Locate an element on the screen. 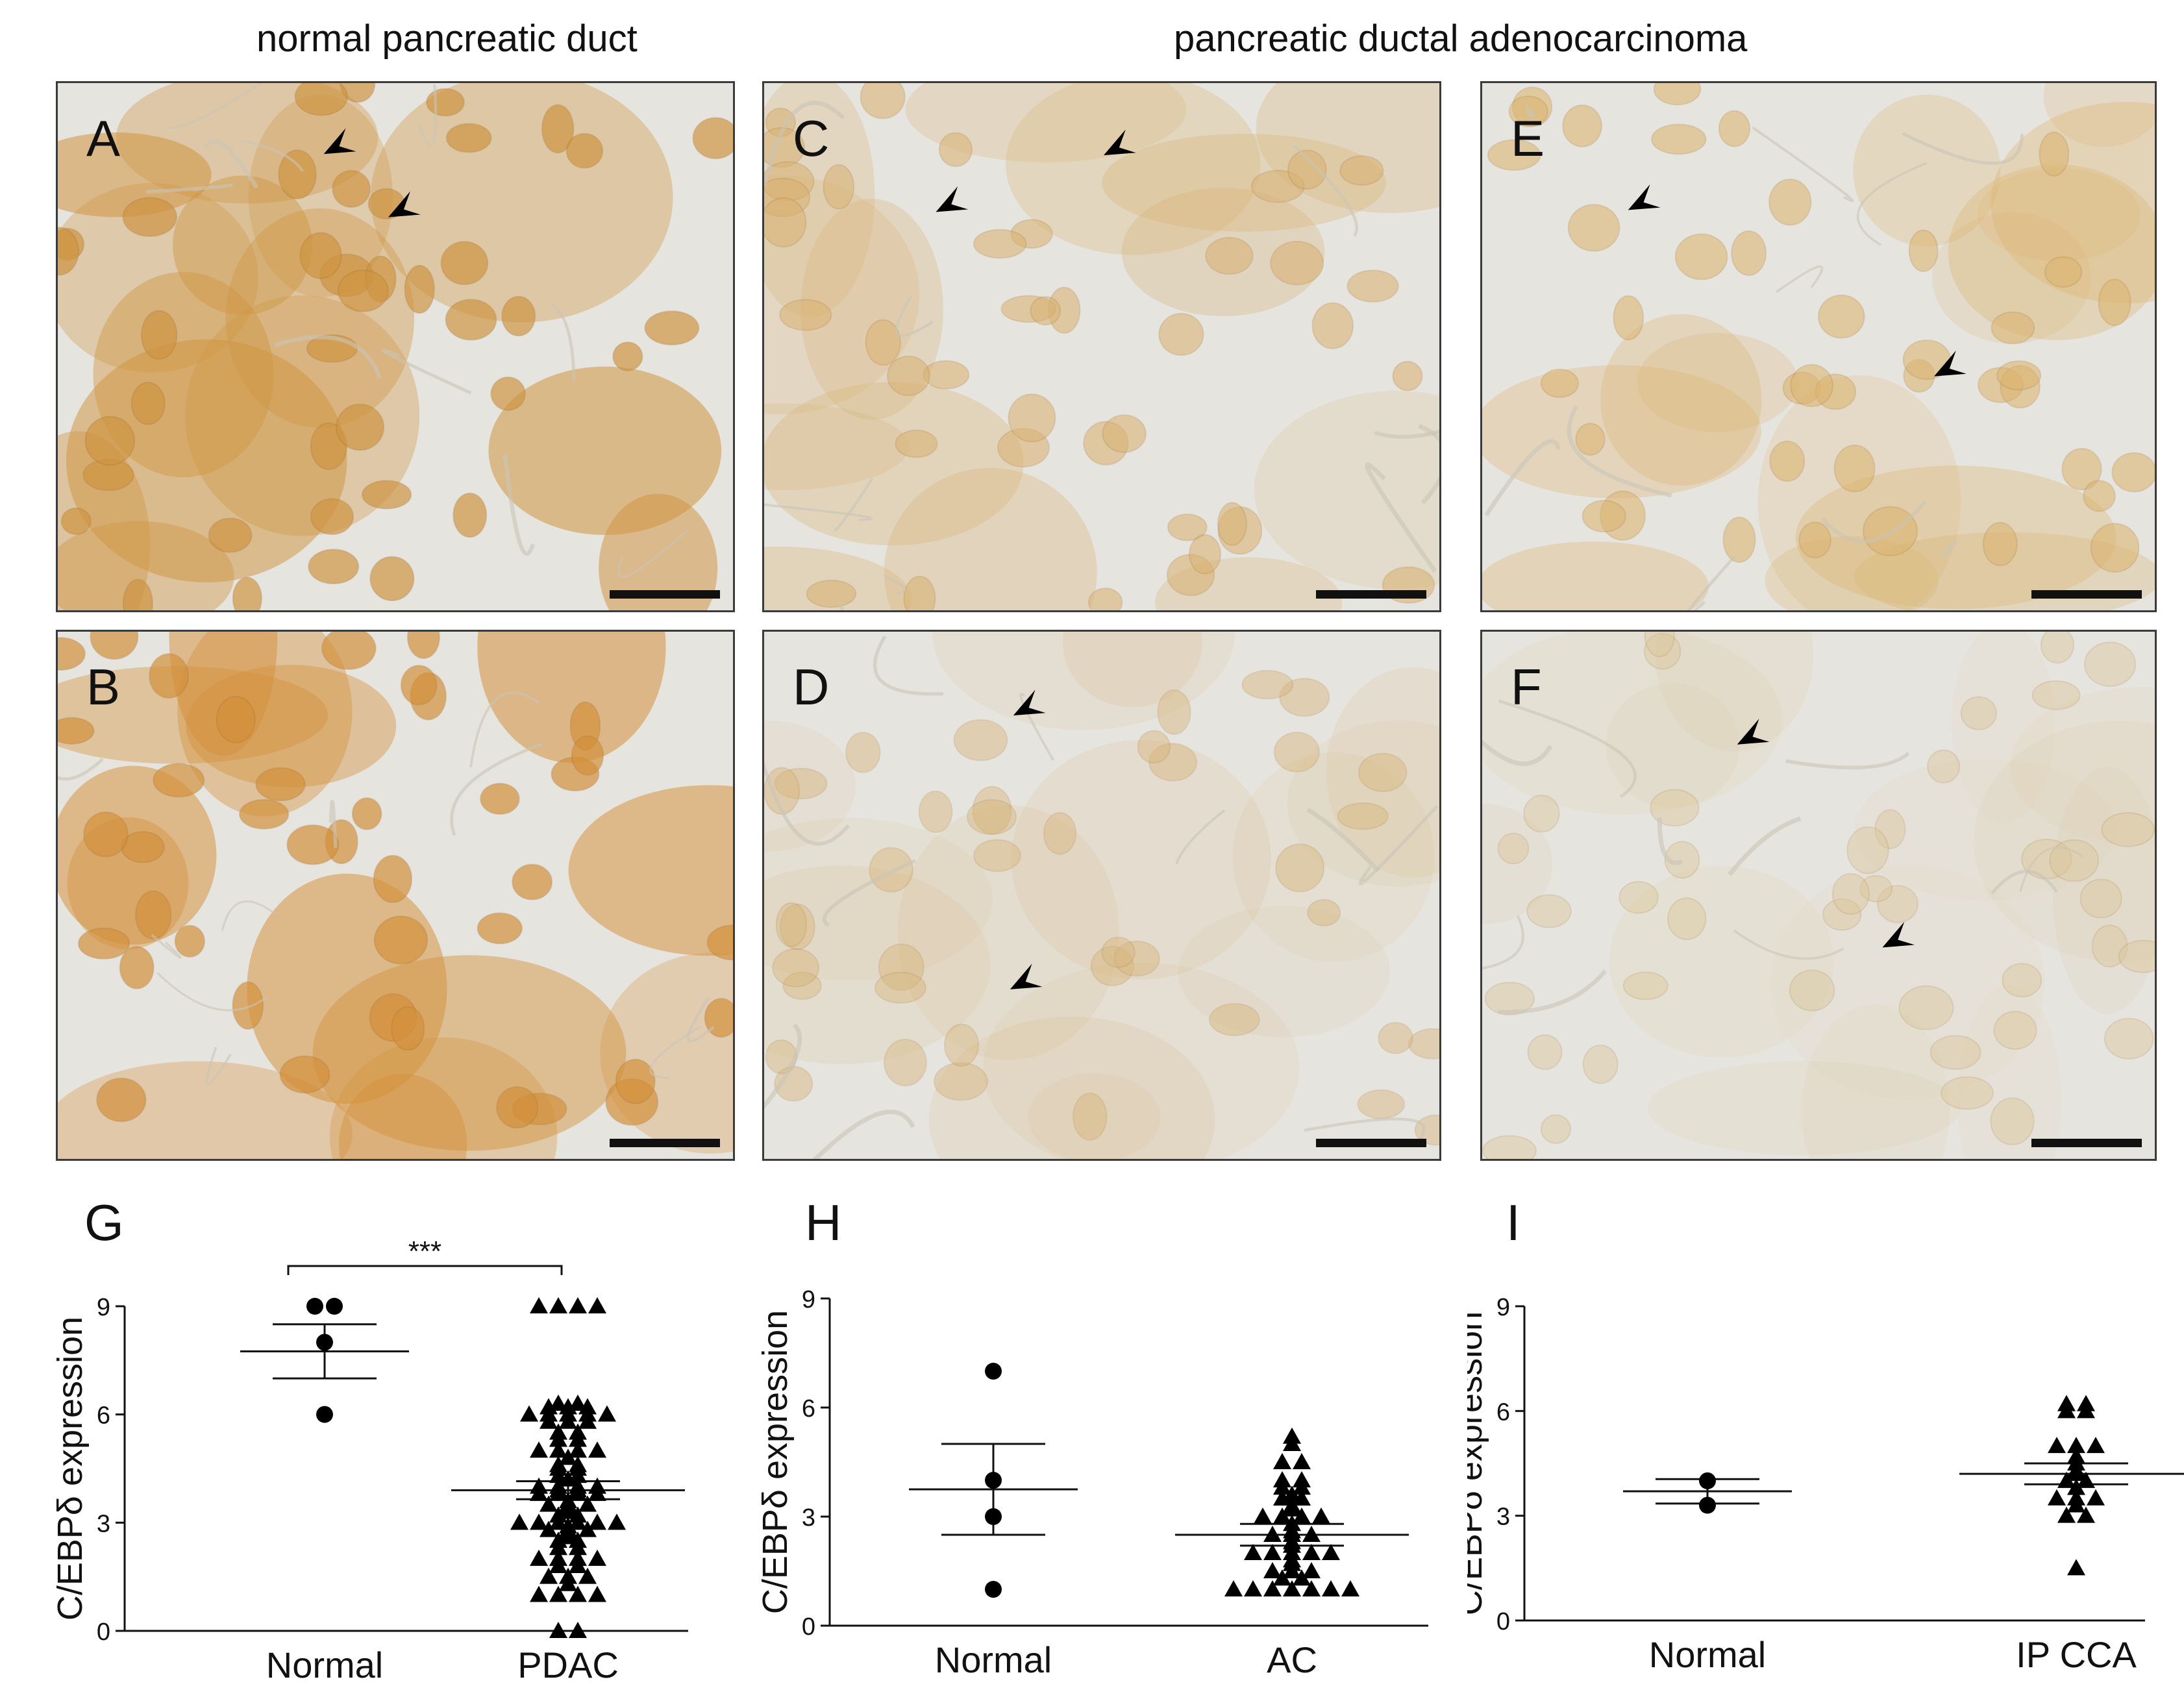 Image resolution: width=2184 pixels, height=1688 pixels. panel-label-f: F is located at coordinates (1526, 687).